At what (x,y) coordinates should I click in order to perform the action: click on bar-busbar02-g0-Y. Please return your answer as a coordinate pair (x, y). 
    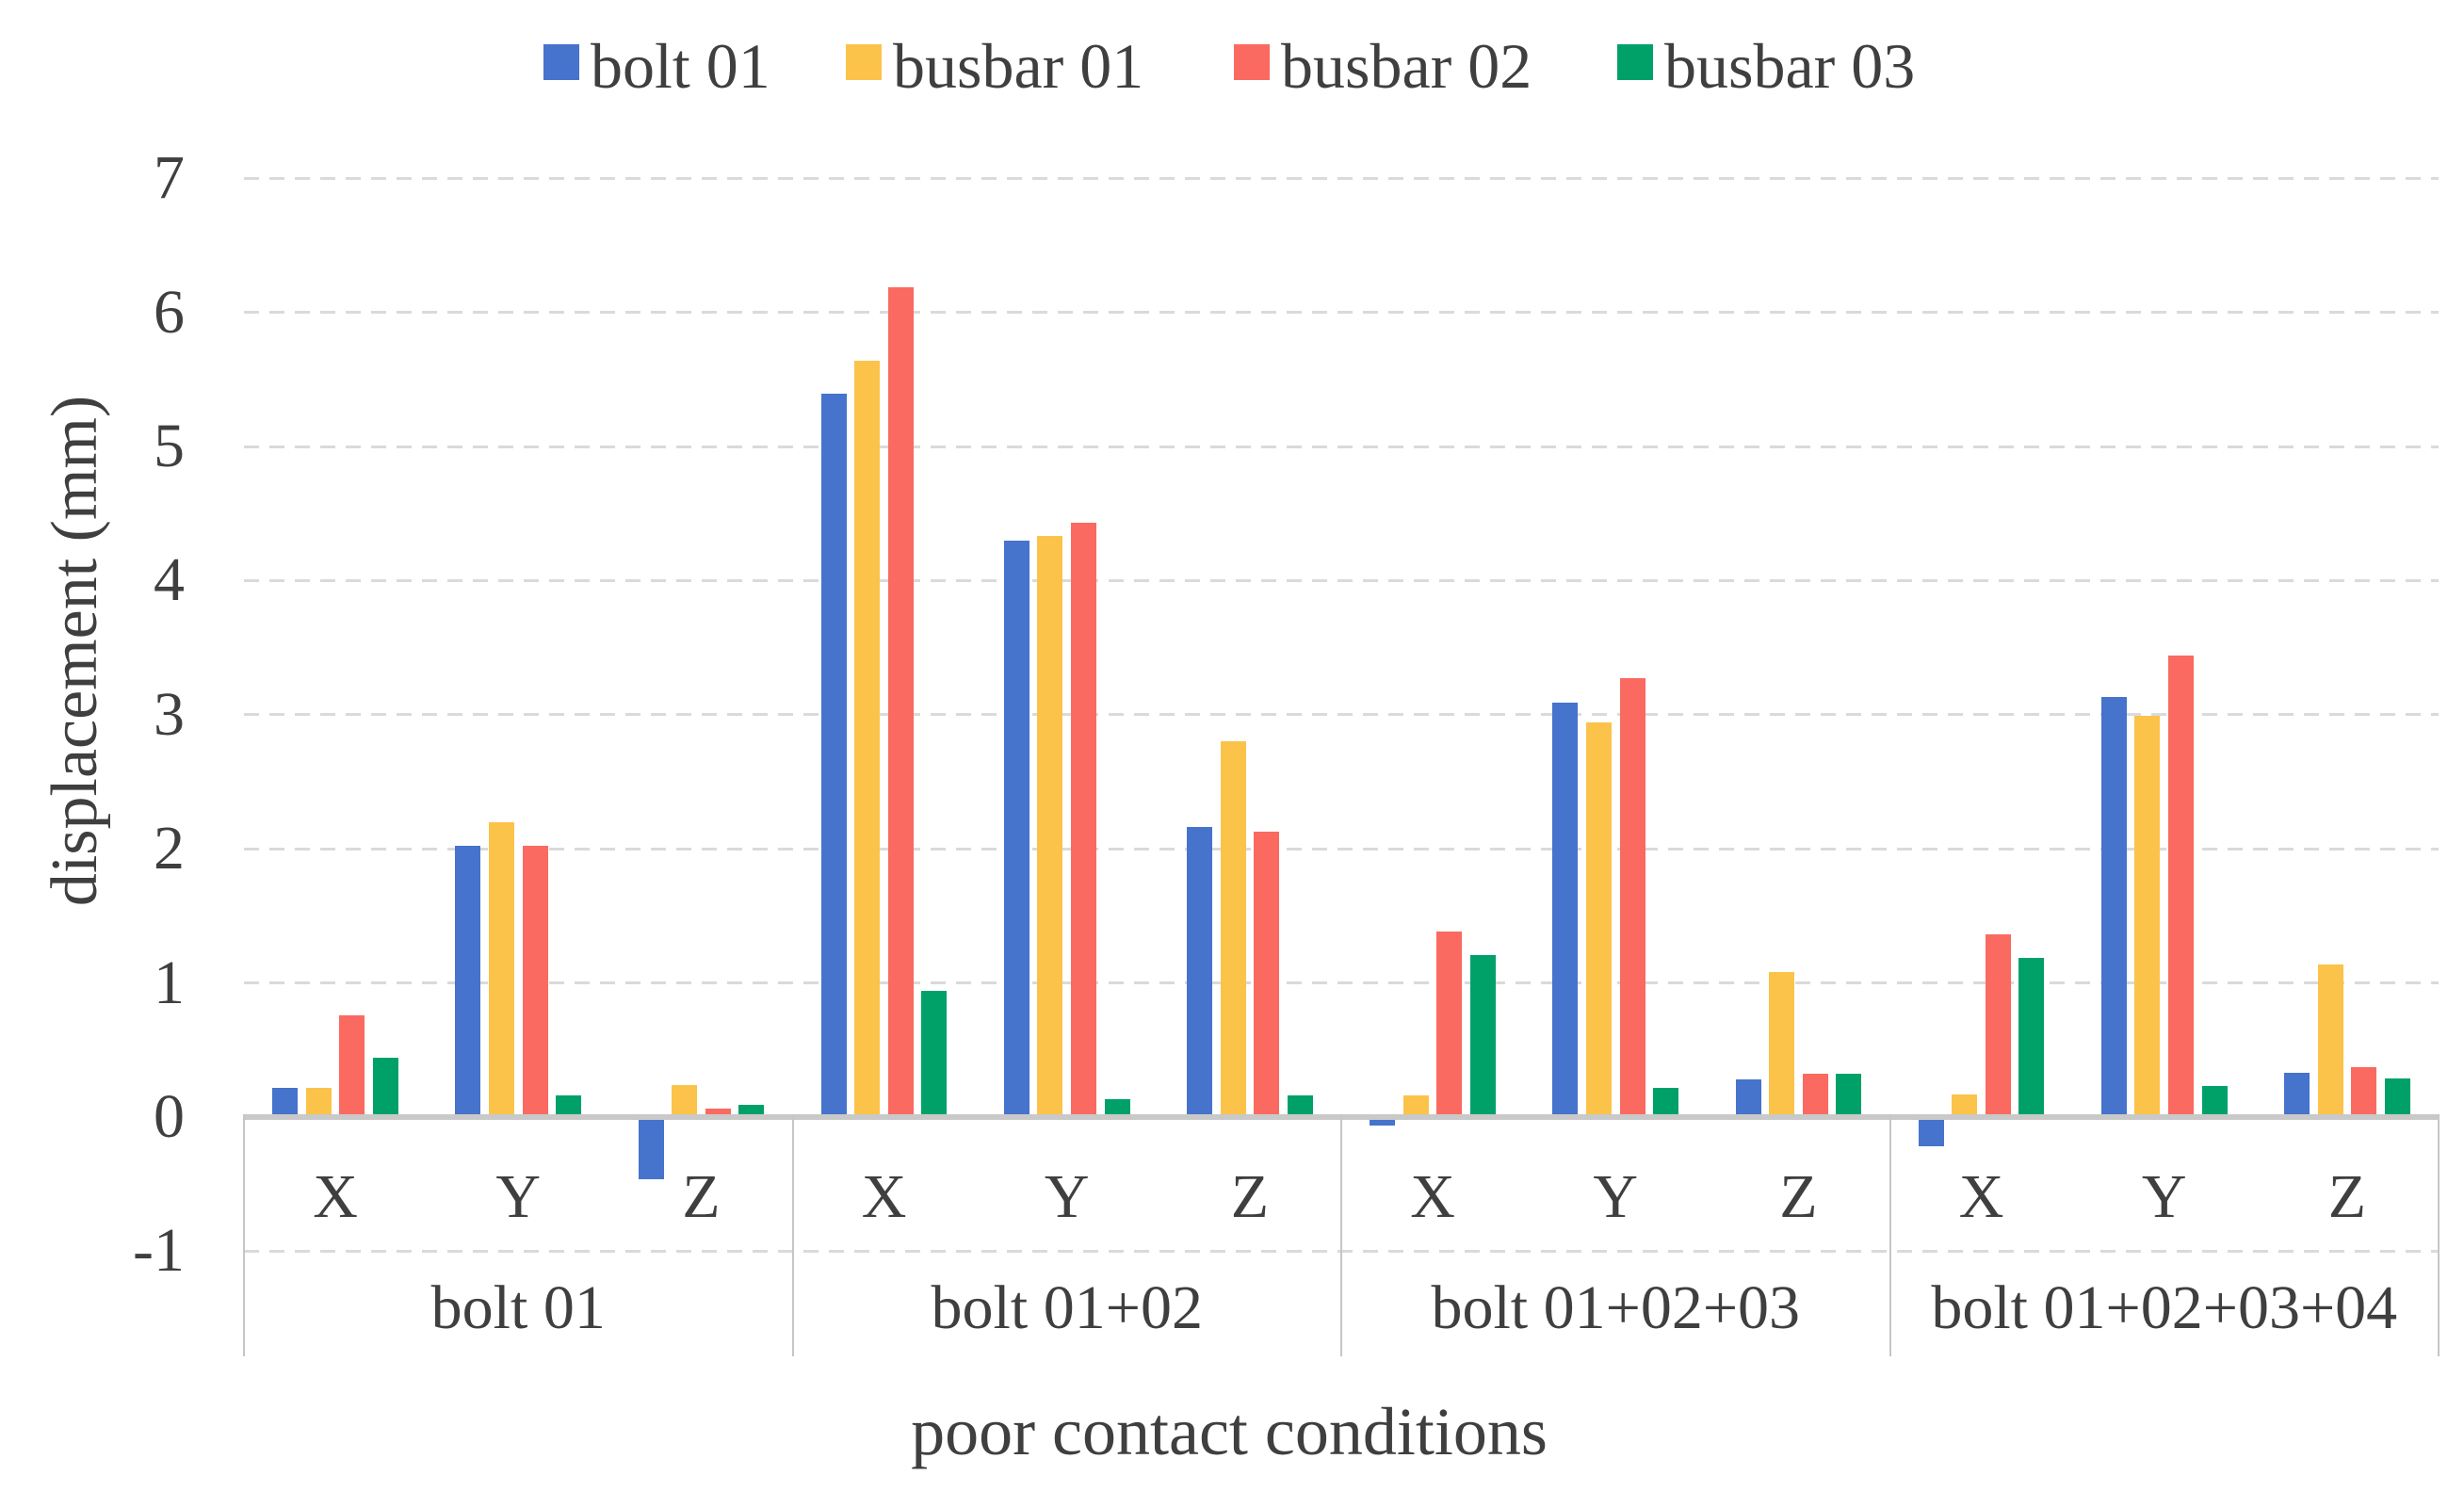
    Looking at the image, I should click on (535, 980).